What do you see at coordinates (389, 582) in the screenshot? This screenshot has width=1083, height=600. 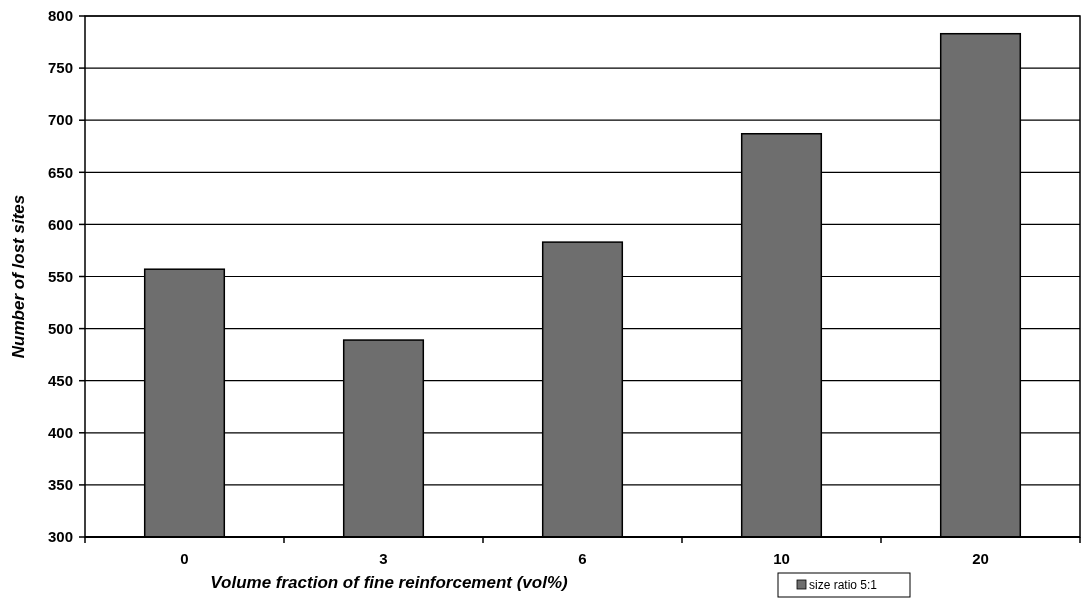 I see `x-axis-title: Volume fraction of fine reinforcement (vol%)` at bounding box center [389, 582].